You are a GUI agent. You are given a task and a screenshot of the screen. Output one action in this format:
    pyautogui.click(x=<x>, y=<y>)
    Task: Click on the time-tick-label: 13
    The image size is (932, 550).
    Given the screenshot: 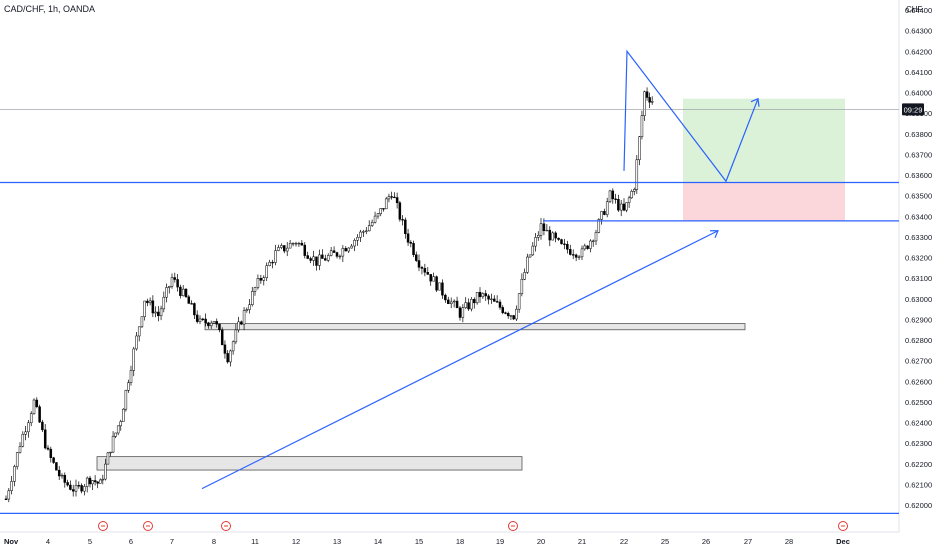 What is the action you would take?
    pyautogui.click(x=337, y=541)
    